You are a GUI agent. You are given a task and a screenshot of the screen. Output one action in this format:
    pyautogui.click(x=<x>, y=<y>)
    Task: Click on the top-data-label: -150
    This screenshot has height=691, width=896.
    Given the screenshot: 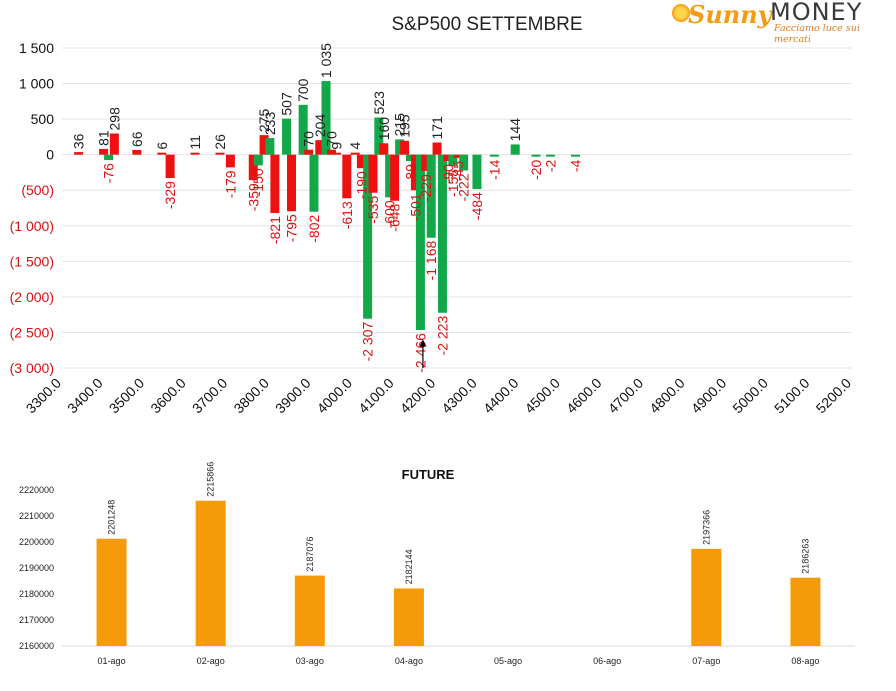 What is the action you would take?
    pyautogui.click(x=258, y=182)
    